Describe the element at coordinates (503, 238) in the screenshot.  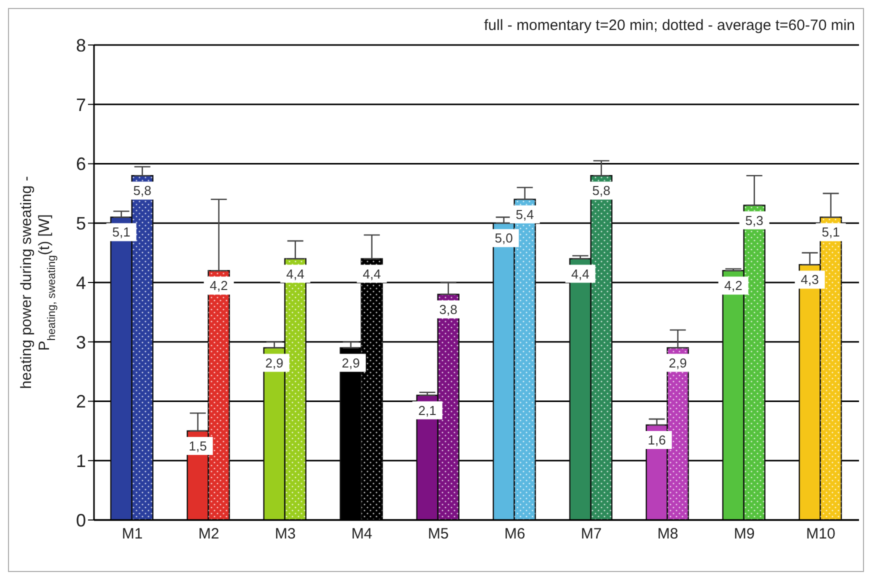
I see `data-label: 5,0` at that location.